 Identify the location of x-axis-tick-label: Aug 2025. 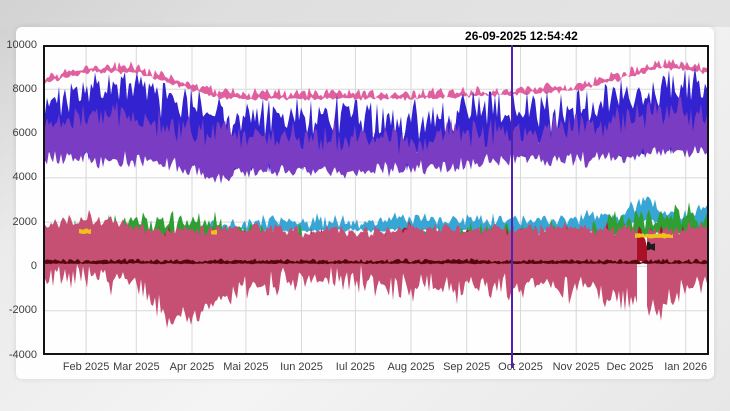
(411, 367).